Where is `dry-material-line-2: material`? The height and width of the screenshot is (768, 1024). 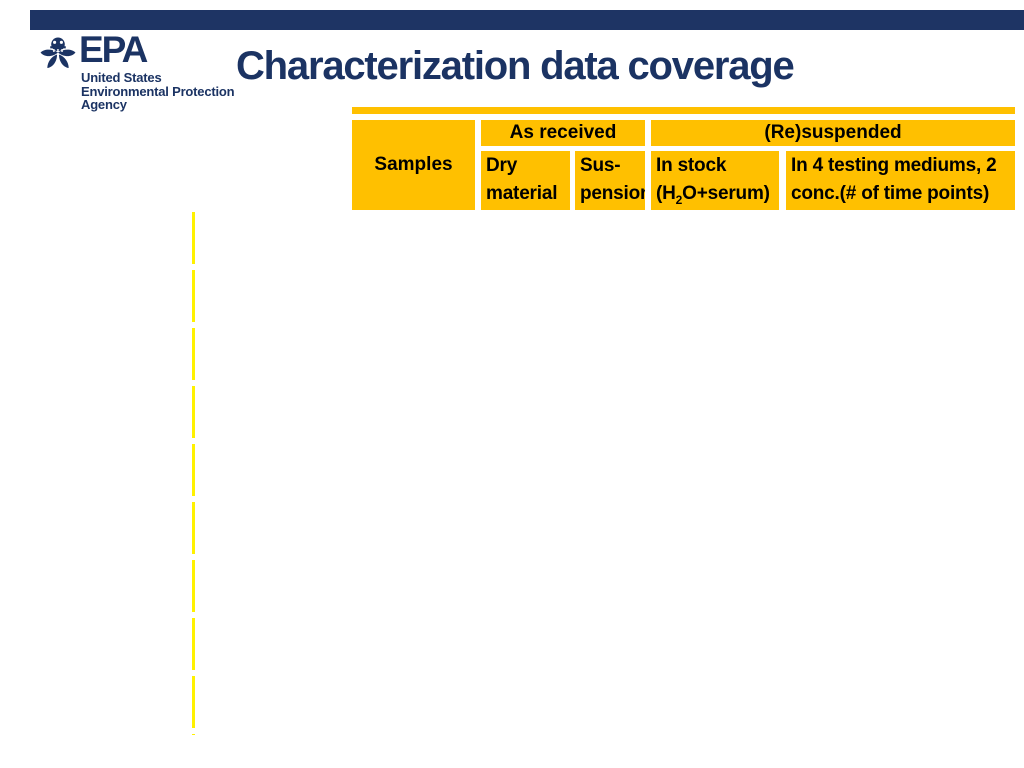
dry-material-line-2: material is located at coordinates (522, 193).